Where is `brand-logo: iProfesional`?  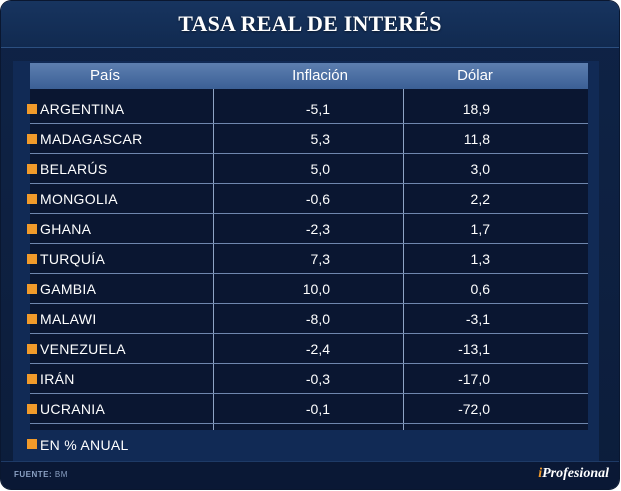 brand-logo: iProfesional is located at coordinates (573, 474).